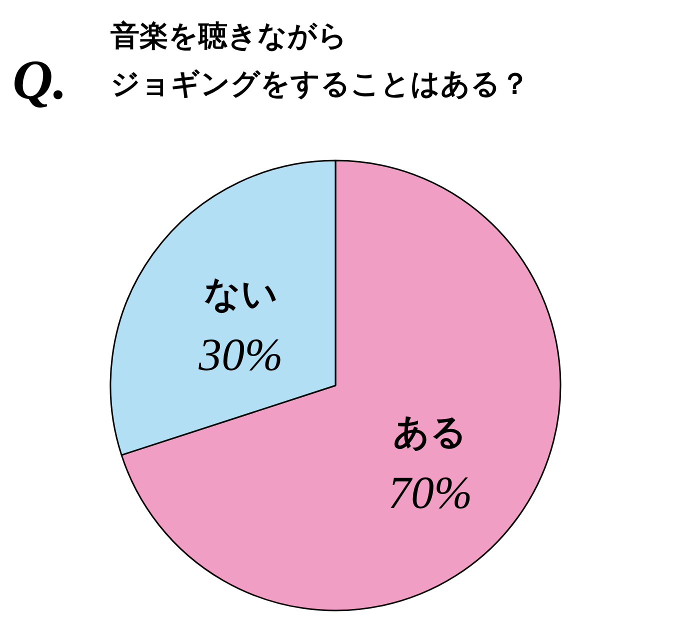 Image resolution: width=675 pixels, height=620 pixels. Describe the element at coordinates (430, 492) in the screenshot. I see `data-label: 70%` at that location.